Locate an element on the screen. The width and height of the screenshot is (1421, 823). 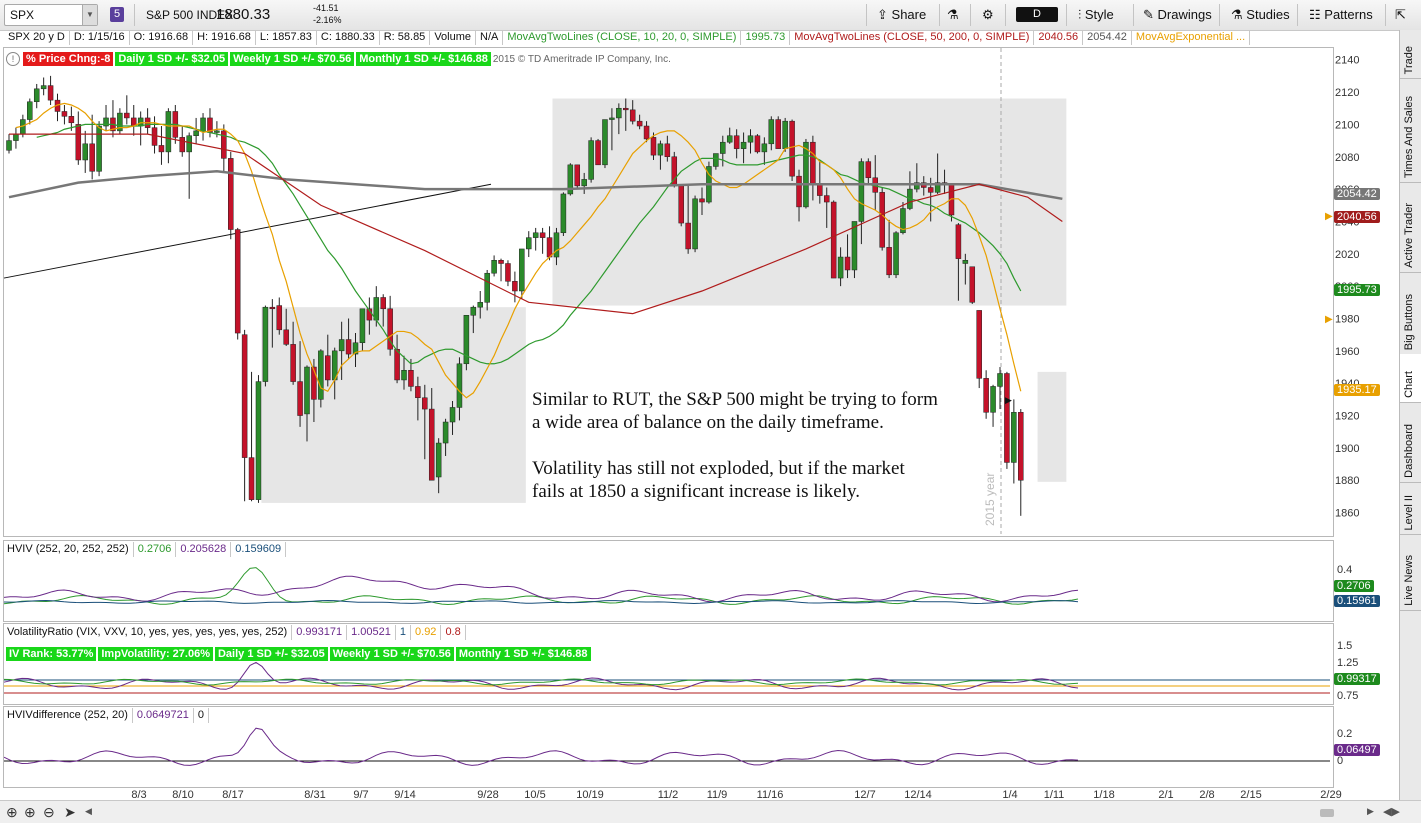
tab-big-buttons: Big Buttons is located at coordinates (1410, 313).